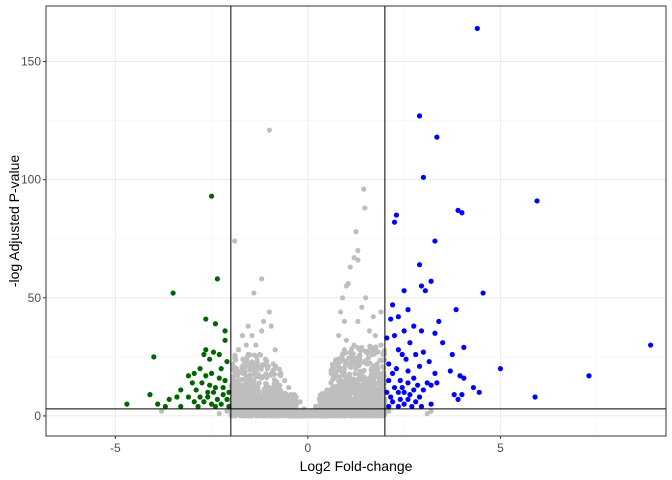  What do you see at coordinates (308, 448) in the screenshot?
I see `x-tick-label: 0` at bounding box center [308, 448].